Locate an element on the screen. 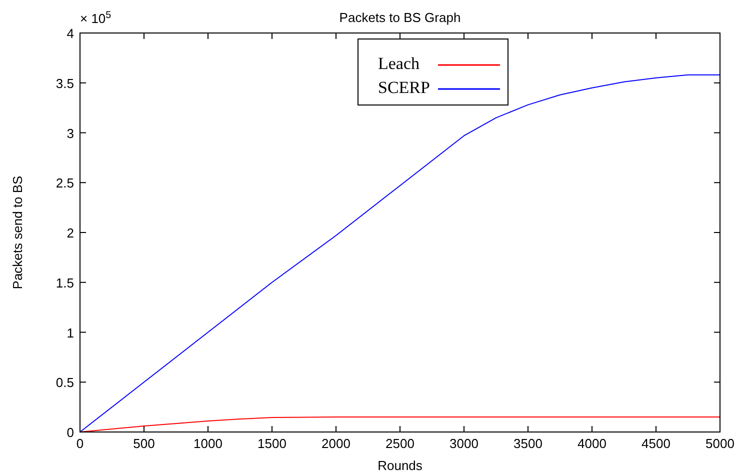  y-axis-title: Packets send to BS is located at coordinates (17, 232).